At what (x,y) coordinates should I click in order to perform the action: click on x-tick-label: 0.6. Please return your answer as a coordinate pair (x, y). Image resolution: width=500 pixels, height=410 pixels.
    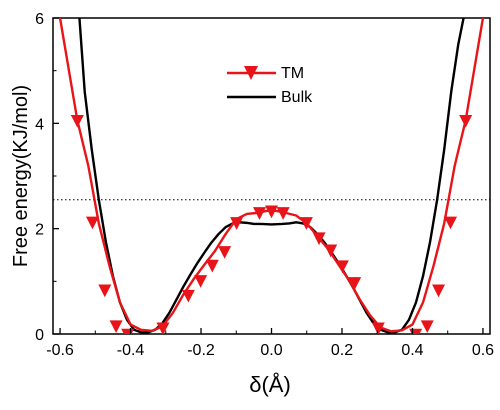
    Looking at the image, I should click on (483, 350).